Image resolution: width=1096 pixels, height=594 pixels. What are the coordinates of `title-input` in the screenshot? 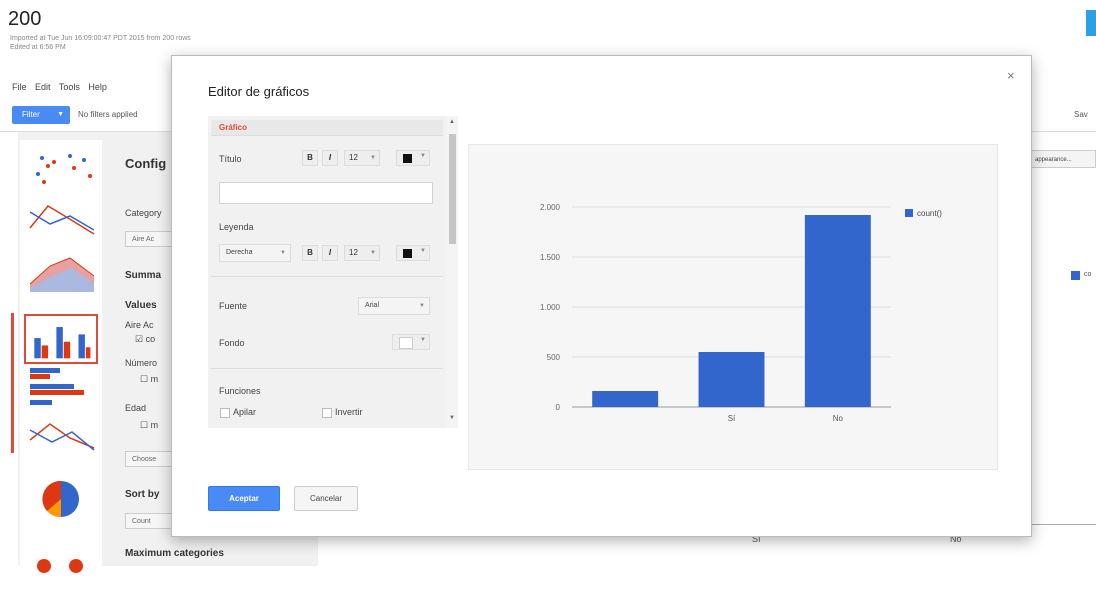 It's located at (326, 193).